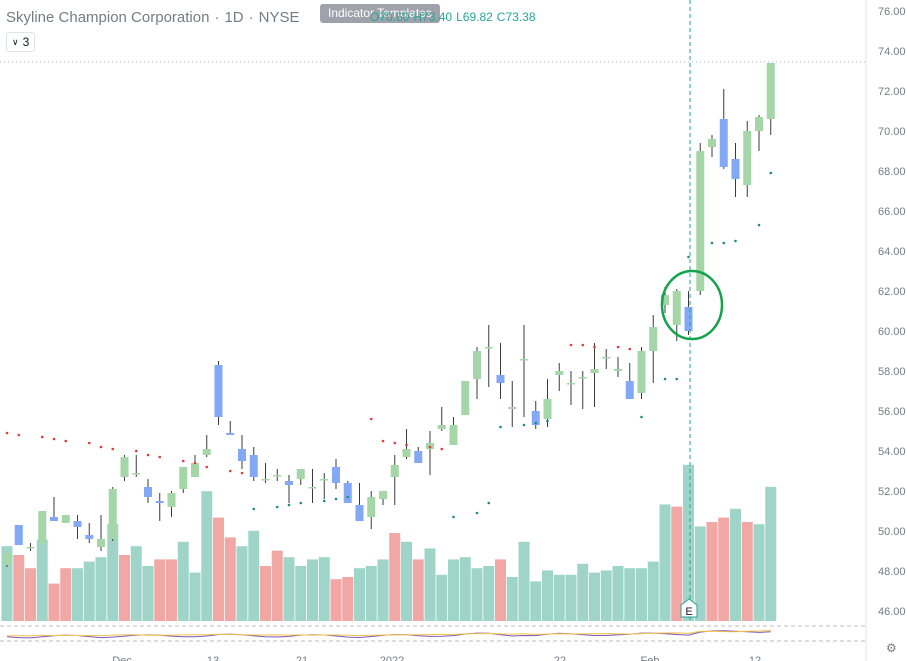 The width and height of the screenshot is (907, 661). Describe the element at coordinates (892, 292) in the screenshot. I see `price-tick-label: 62.00` at that location.